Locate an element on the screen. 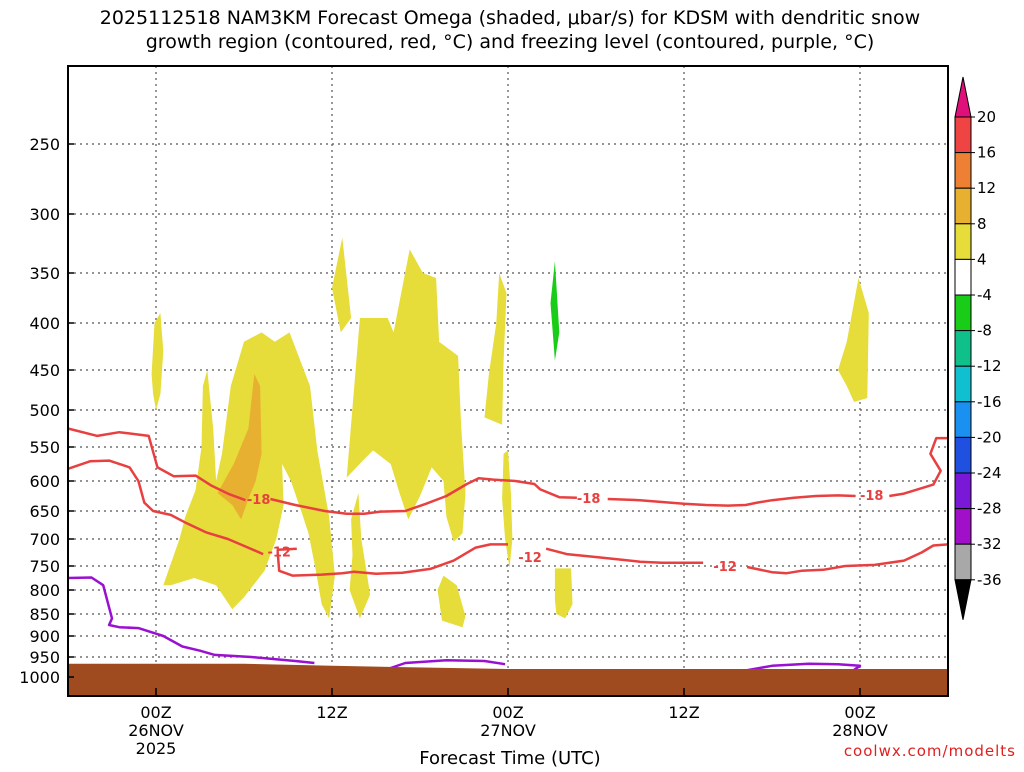  freezing-level-east is located at coordinates (802, 667).